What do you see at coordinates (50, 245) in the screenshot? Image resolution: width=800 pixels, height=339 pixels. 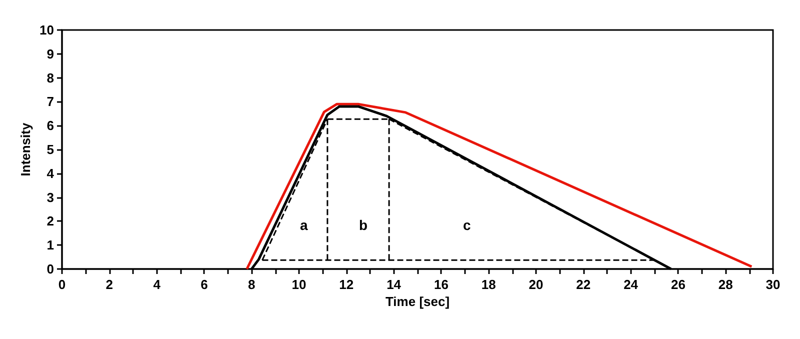 I see `y-tick-label: 1` at bounding box center [50, 245].